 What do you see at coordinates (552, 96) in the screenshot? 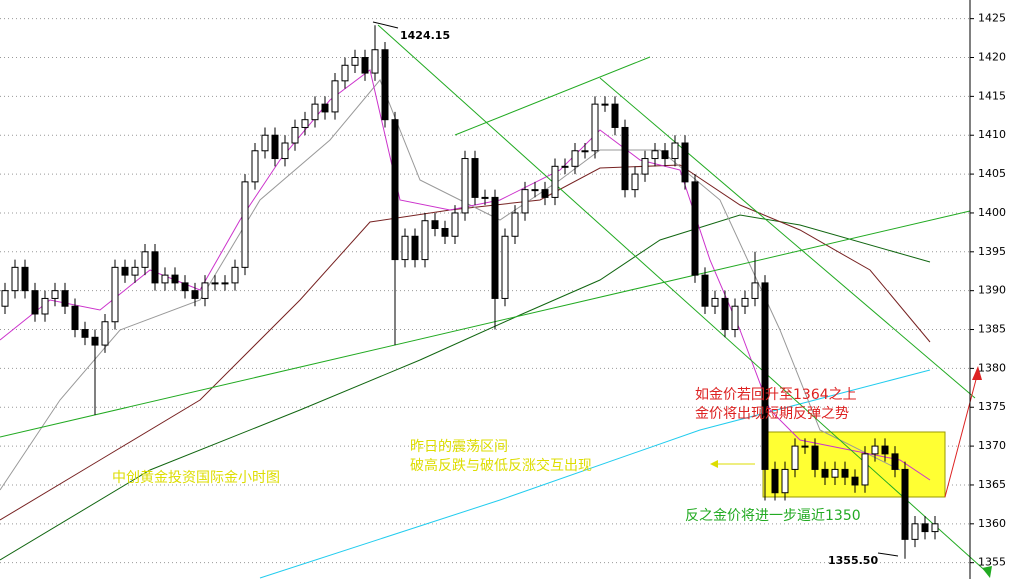
I see `trend-line` at bounding box center [552, 96].